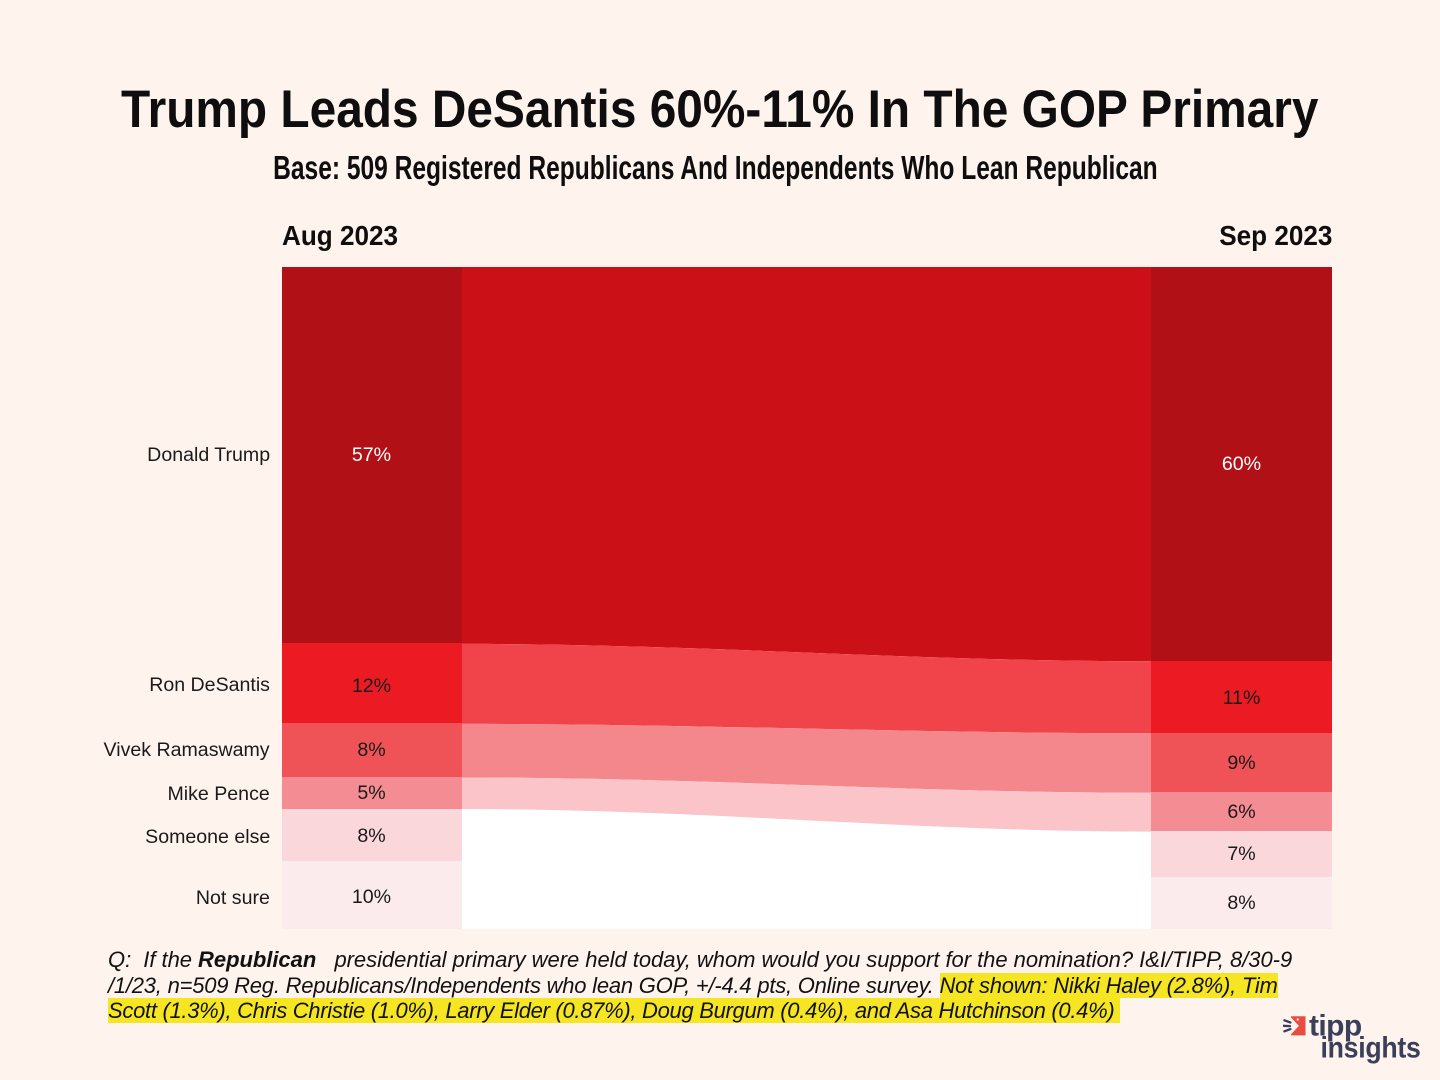 This screenshot has width=1440, height=1080. What do you see at coordinates (1335, 1026) in the screenshot?
I see `svg-text: tipp` at bounding box center [1335, 1026].